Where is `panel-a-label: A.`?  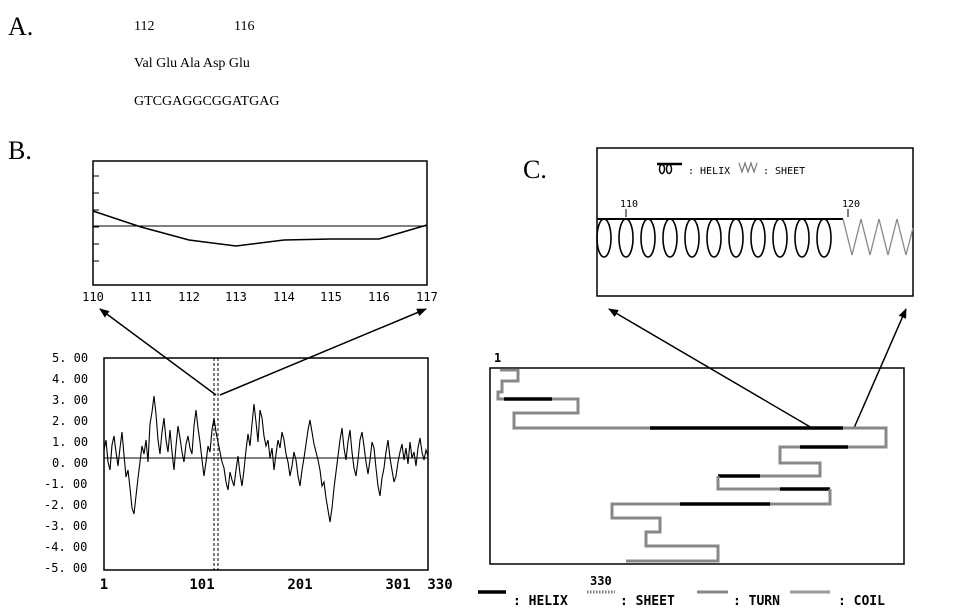
panel-a-label: A. is located at coordinates (21, 26).